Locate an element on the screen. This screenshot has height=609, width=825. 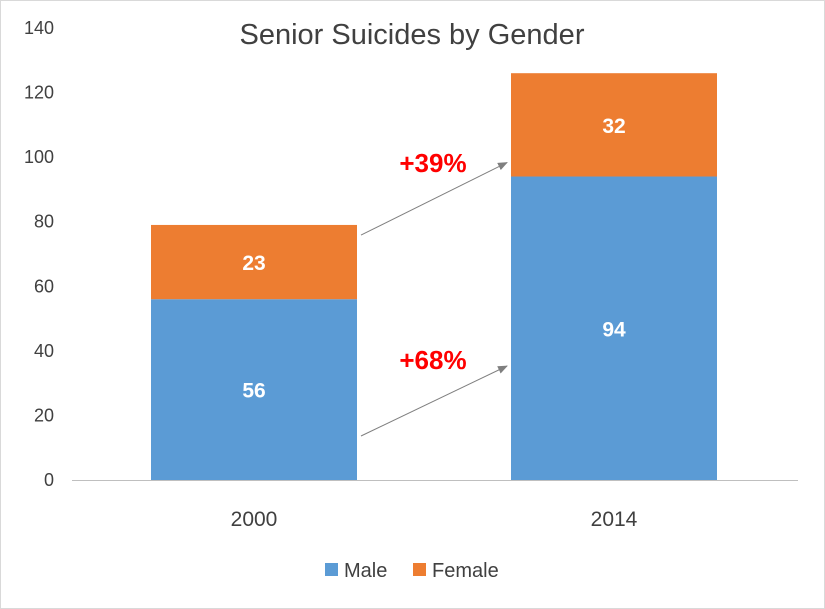
y-axis: 0 20 40 60 80 100 120 140 is located at coordinates (39, 254).